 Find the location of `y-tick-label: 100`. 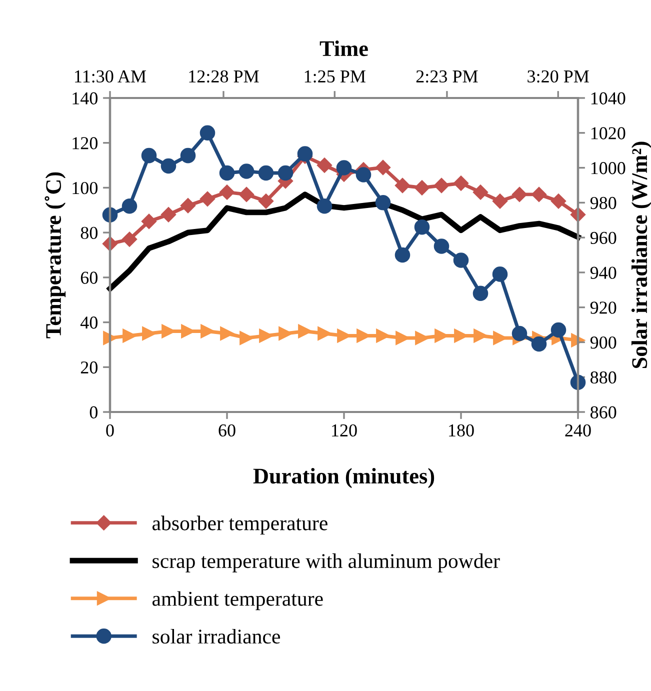

y-tick-label: 100 is located at coordinates (85, 188).